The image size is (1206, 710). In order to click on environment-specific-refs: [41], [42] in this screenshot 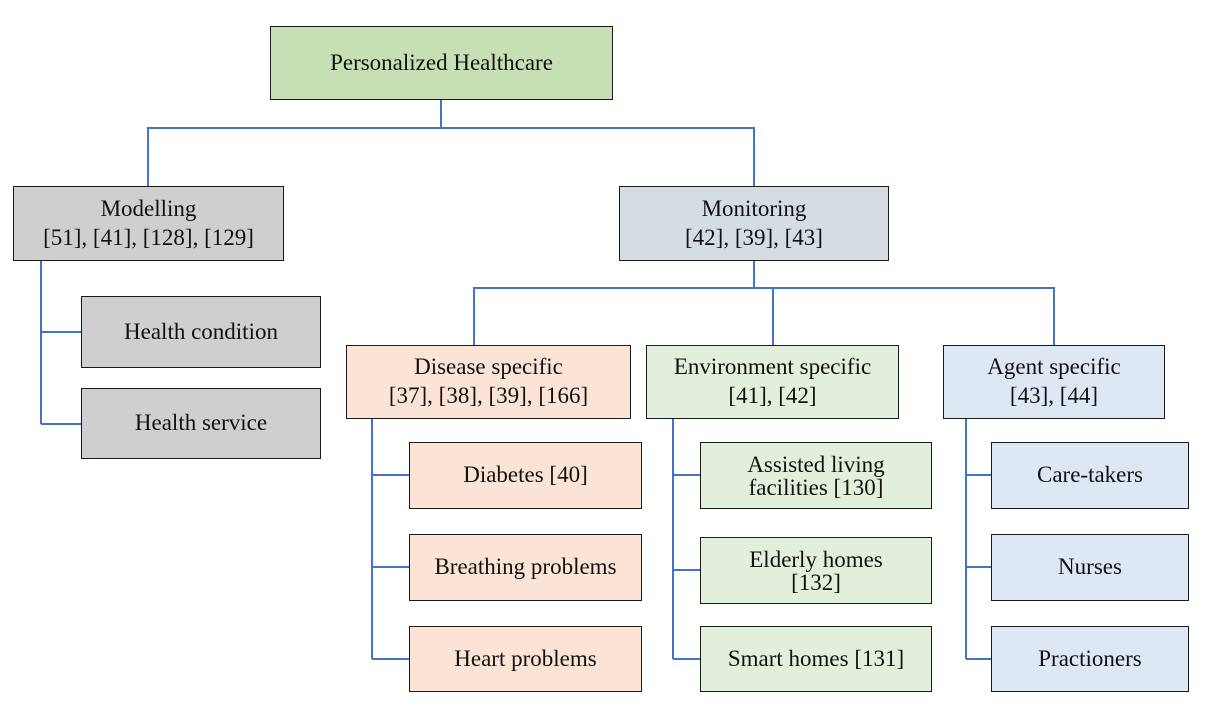, I will do `click(772, 395)`.